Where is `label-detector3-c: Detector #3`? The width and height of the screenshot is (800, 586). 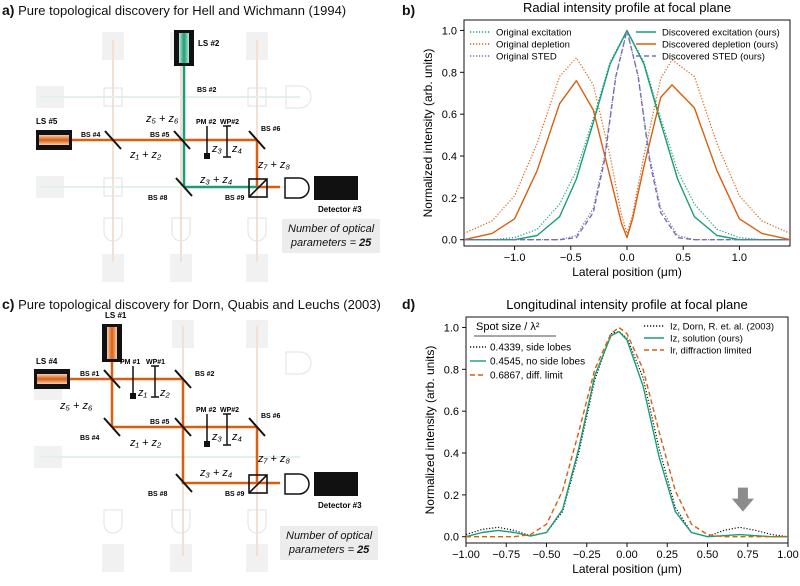
label-detector3-c: Detector #3 is located at coordinates (340, 505).